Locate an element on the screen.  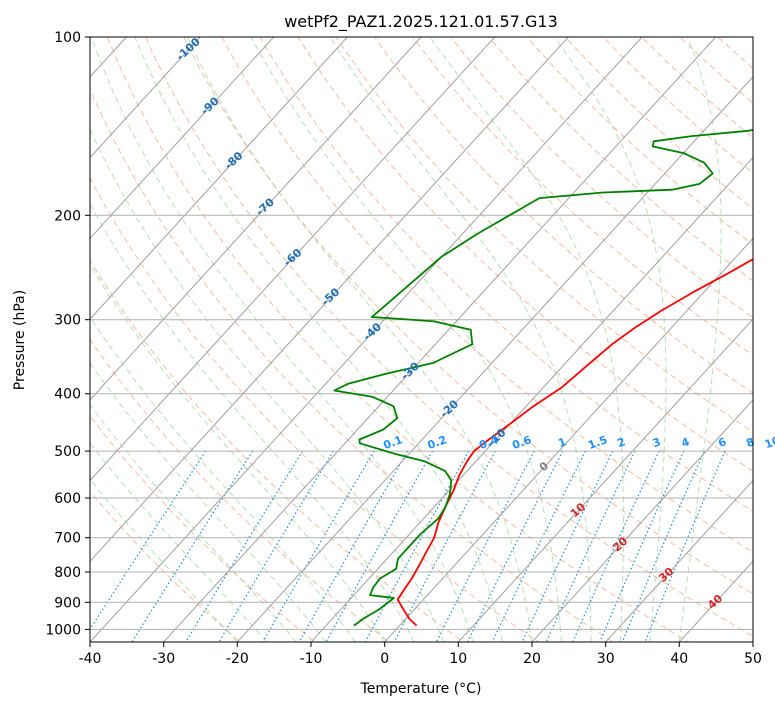
x-tick-label: -40 is located at coordinates (90, 659).